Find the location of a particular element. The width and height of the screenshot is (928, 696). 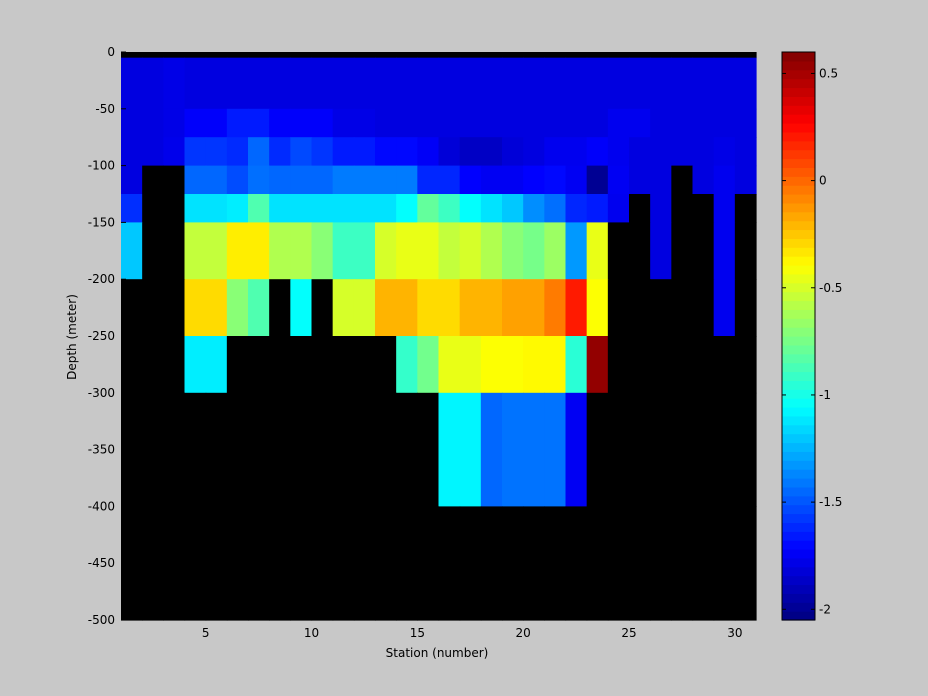

colorbar-frame is located at coordinates (798, 336).